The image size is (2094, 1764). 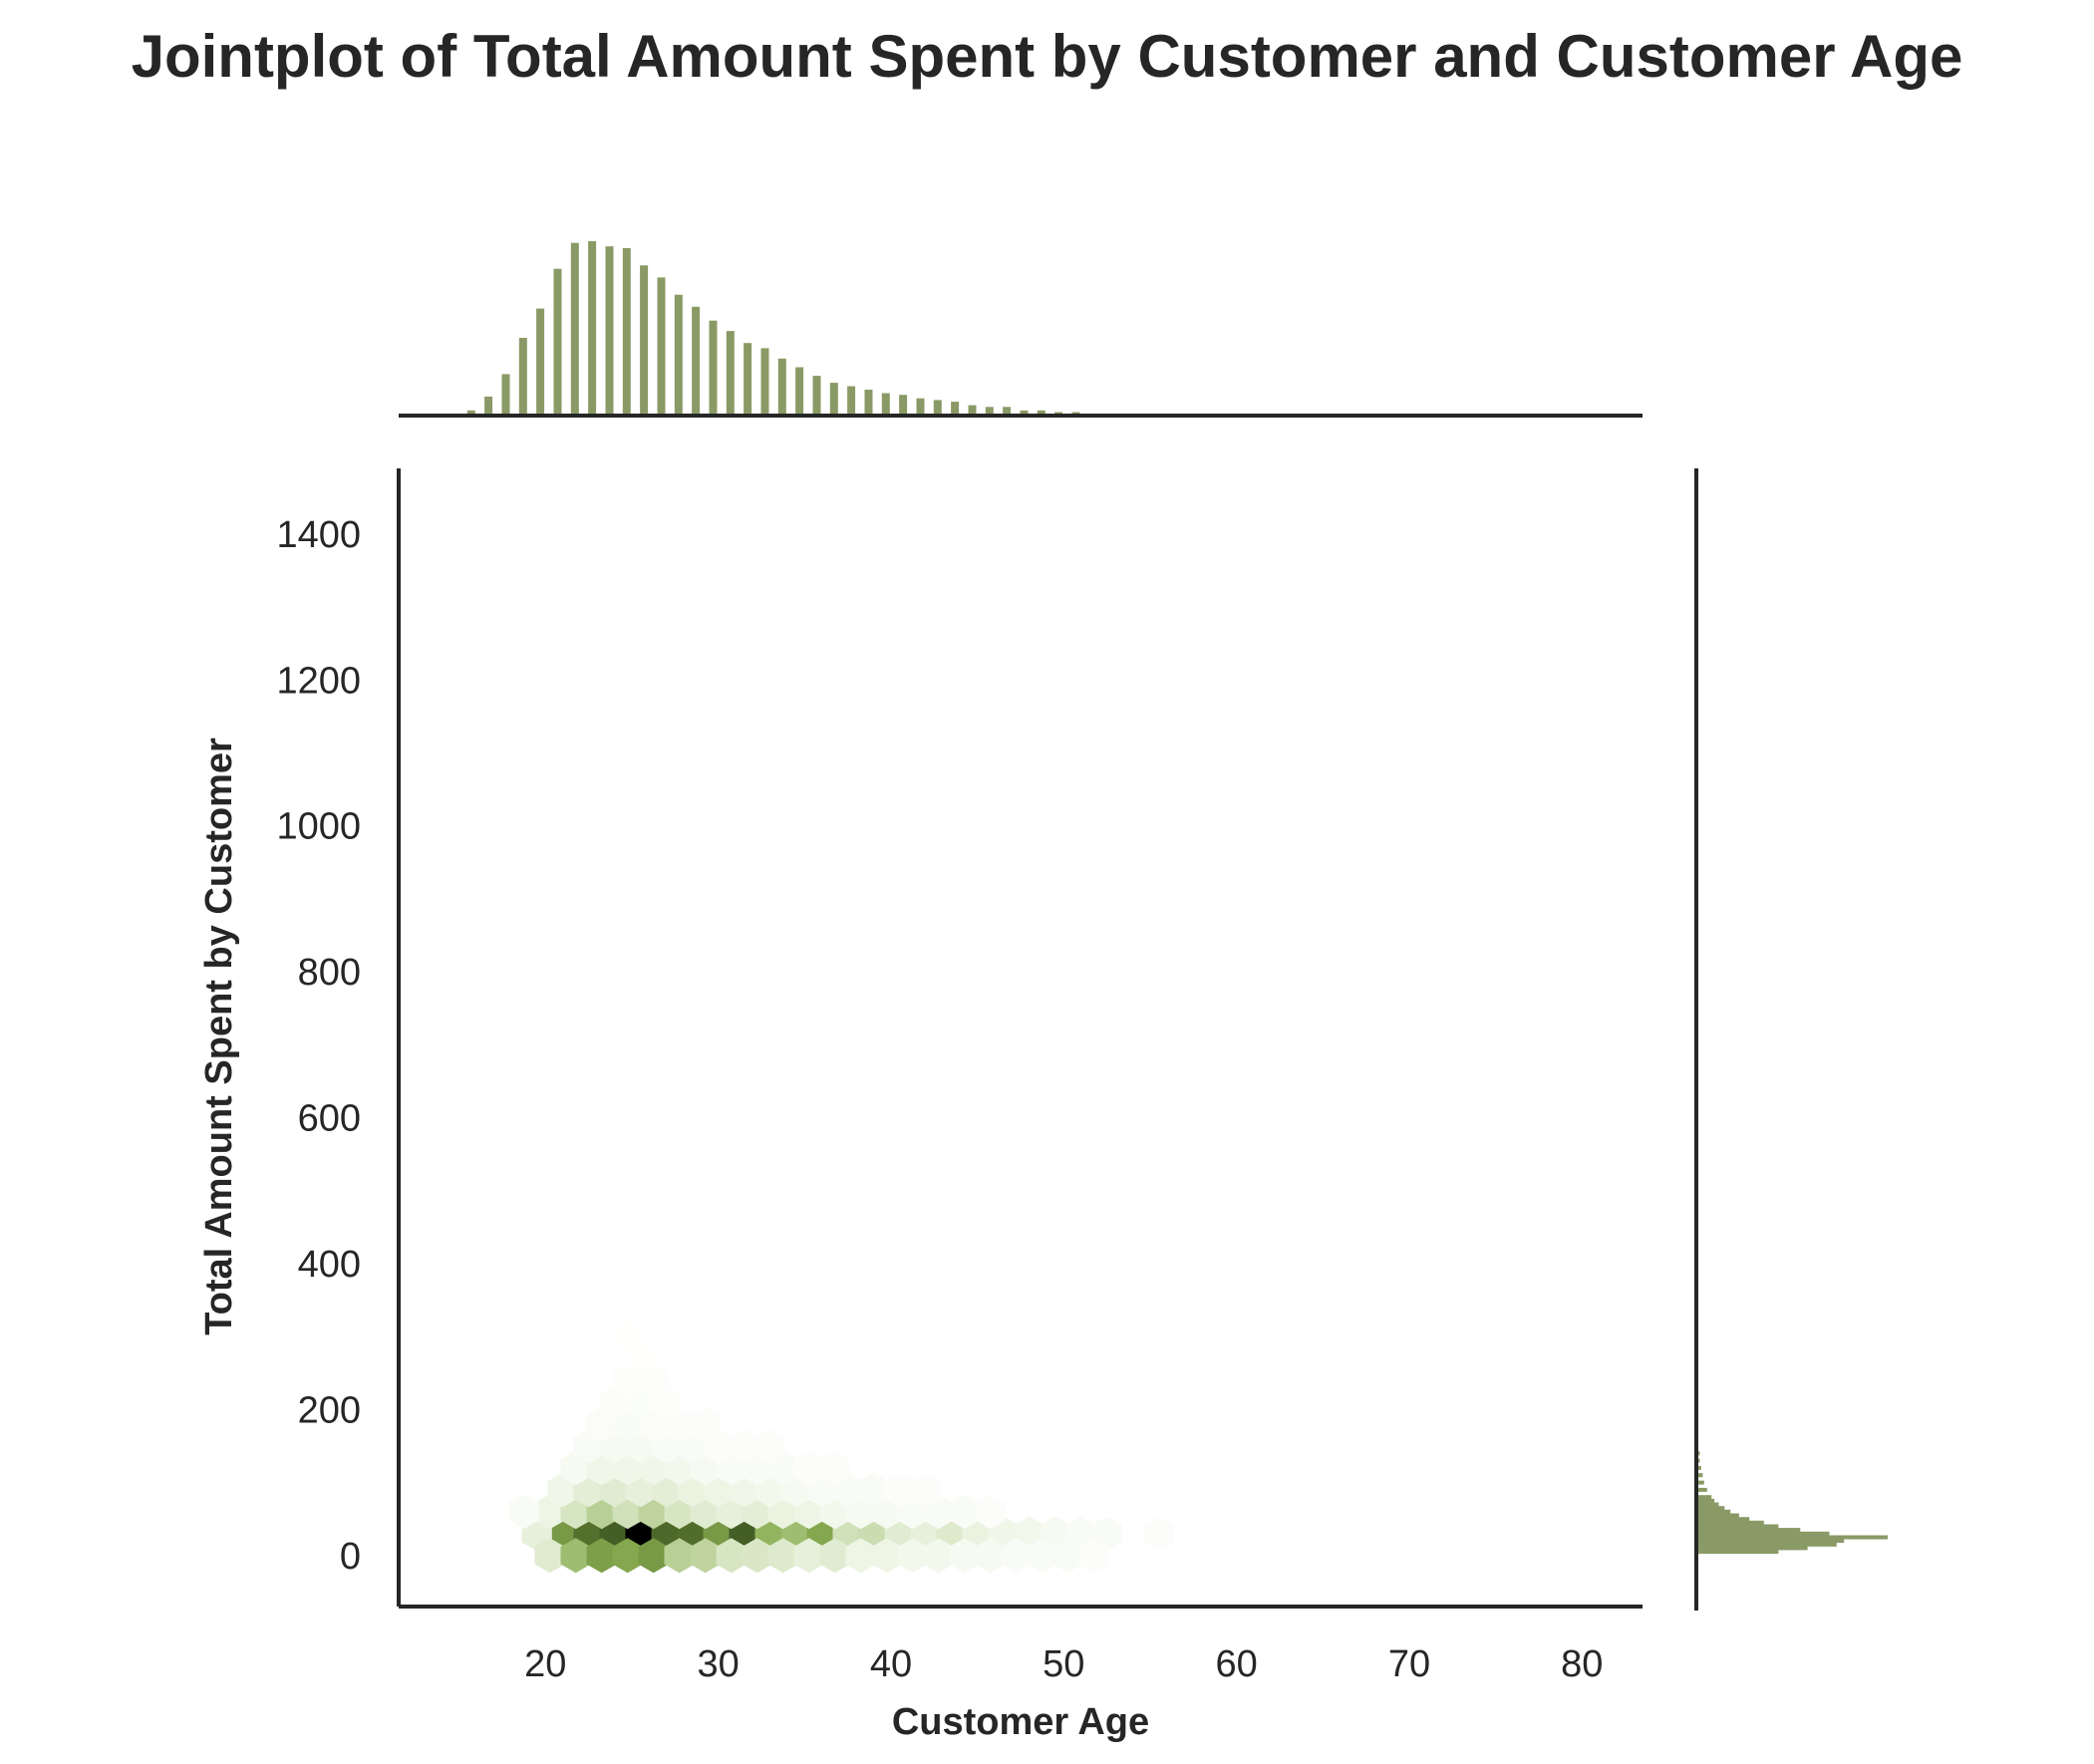 What do you see at coordinates (318, 827) in the screenshot?
I see `y-tick-label-5: 1000` at bounding box center [318, 827].